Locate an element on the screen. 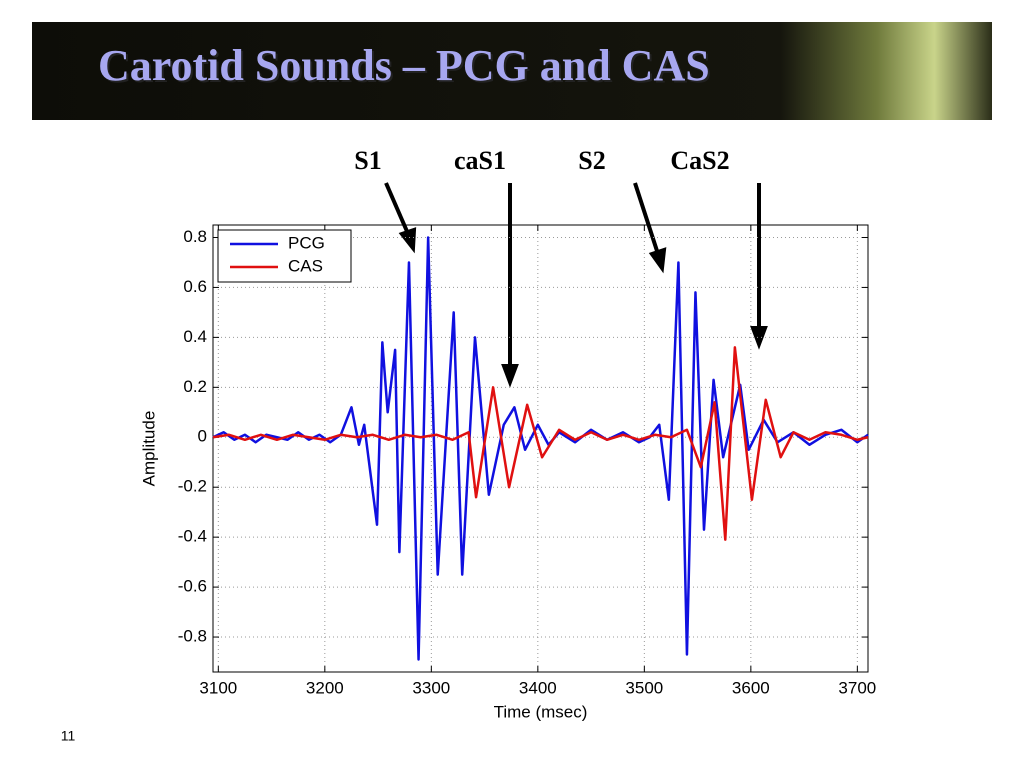  header-banner is located at coordinates (512, 71).